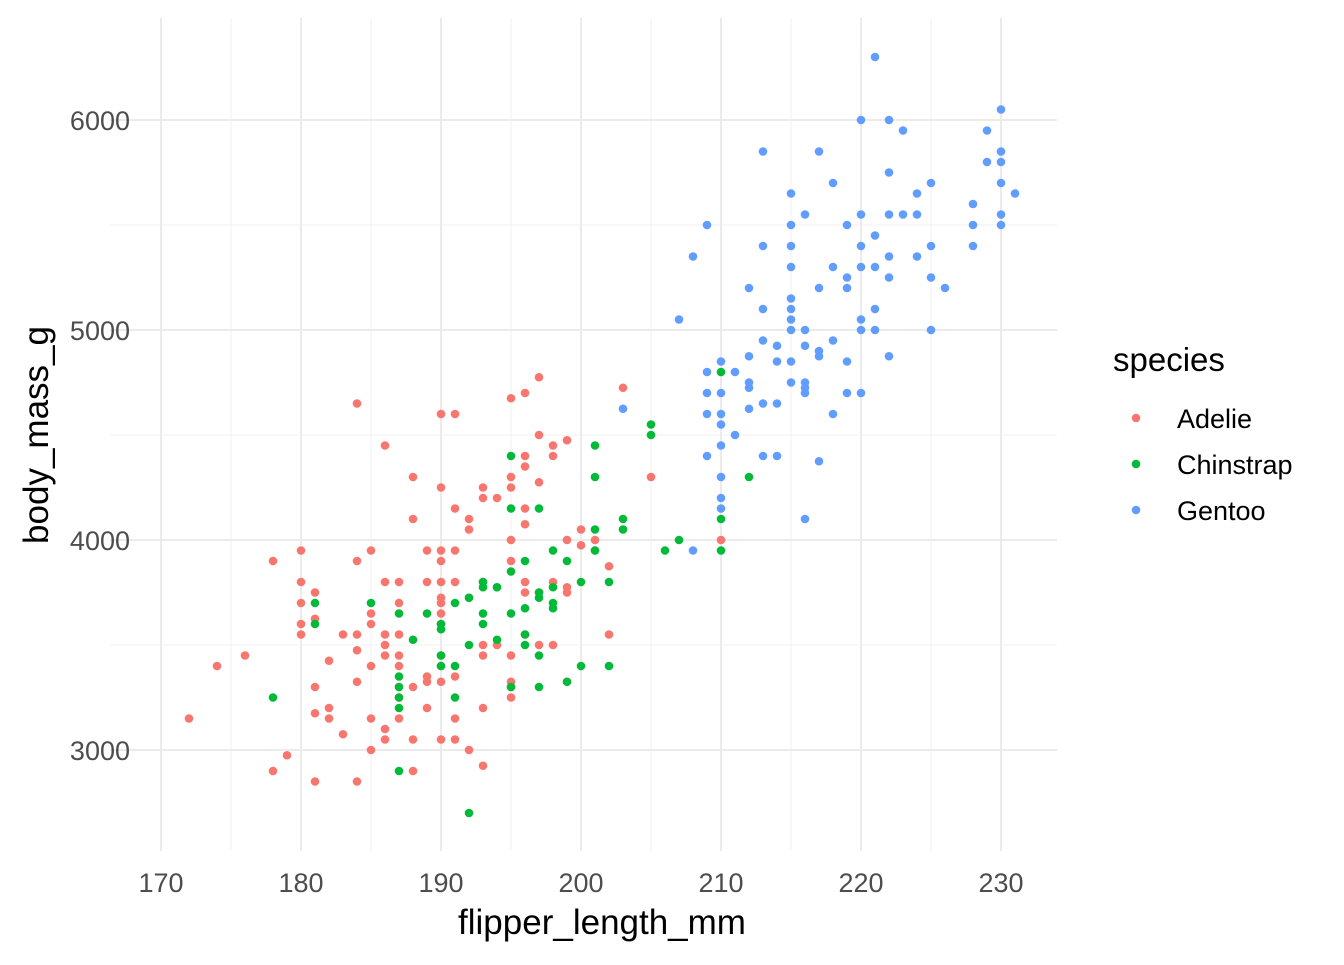  What do you see at coordinates (1000, 883) in the screenshot?
I see `x-tick-label: 230` at bounding box center [1000, 883].